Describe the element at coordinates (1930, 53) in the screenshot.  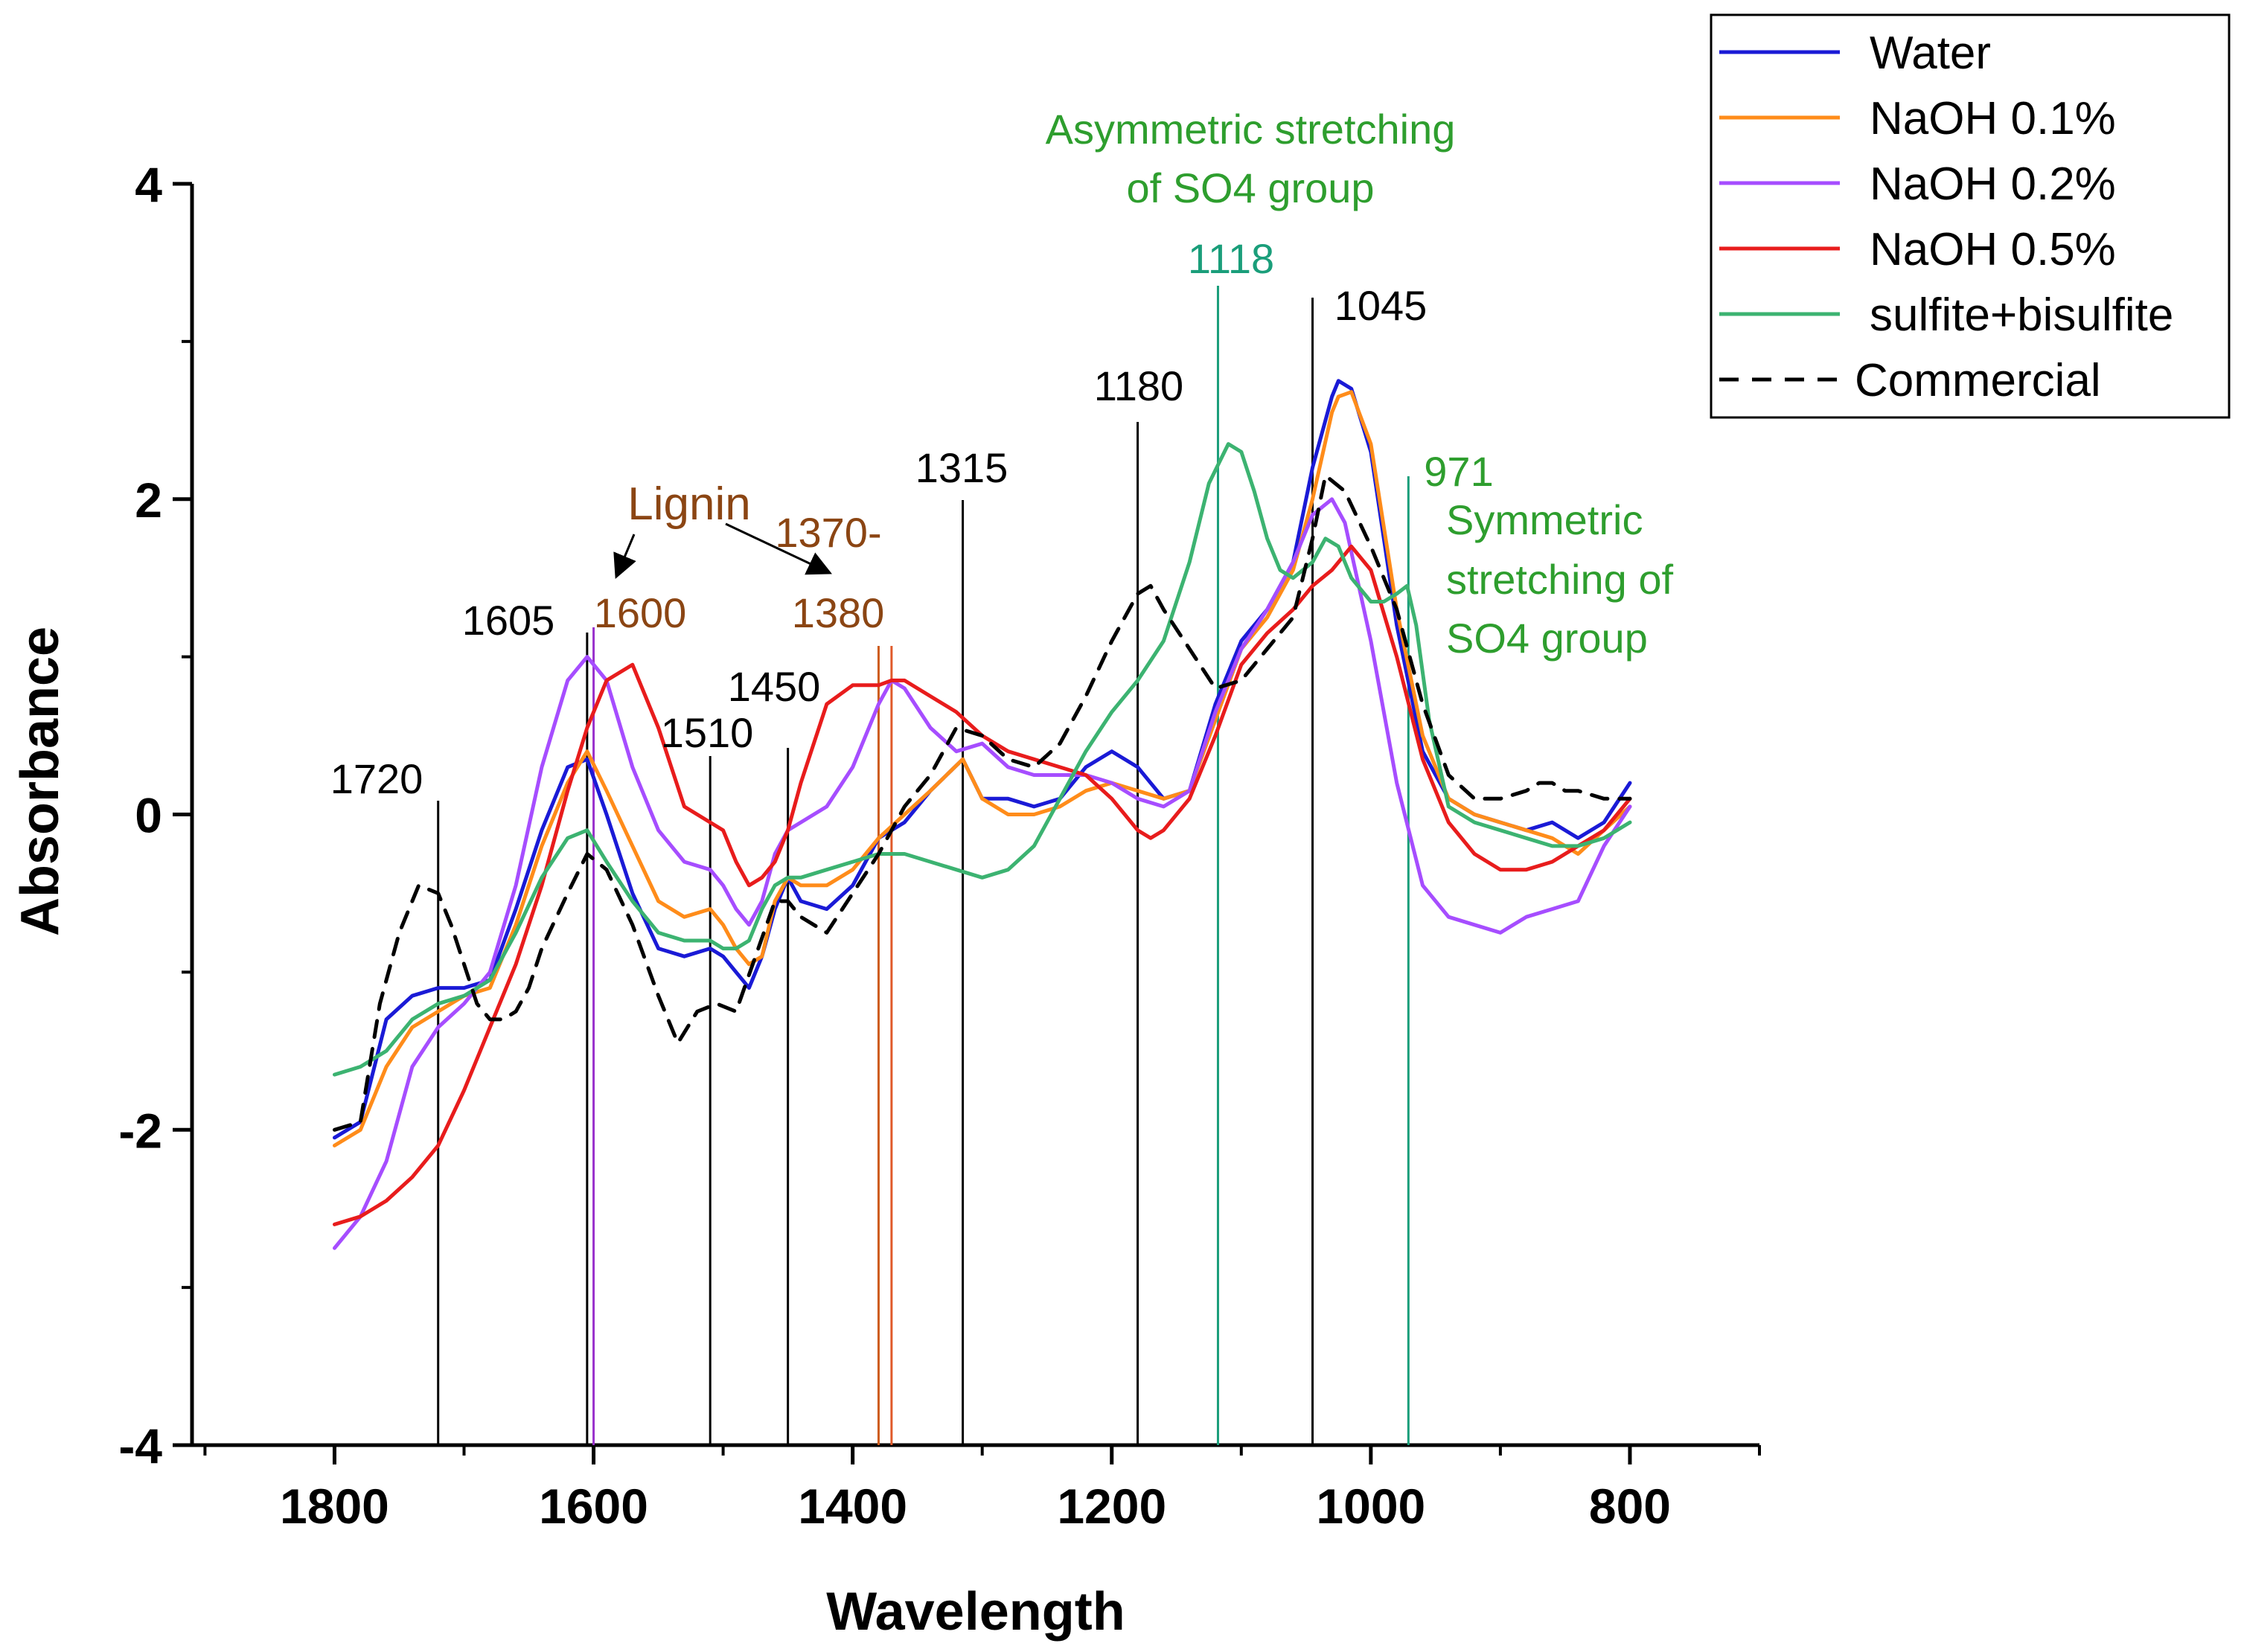
I see `legend-label: Water` at that location.